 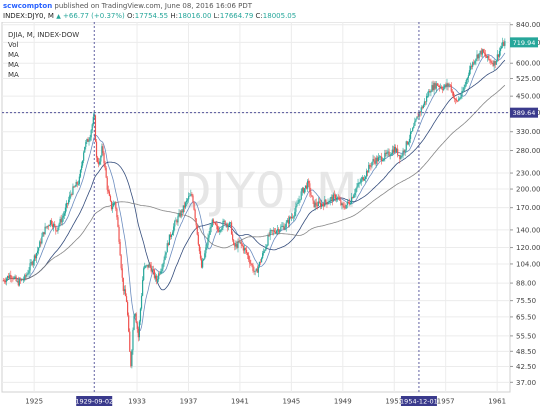 I want to click on y-tick-label: 88.00, so click(x=526, y=284).